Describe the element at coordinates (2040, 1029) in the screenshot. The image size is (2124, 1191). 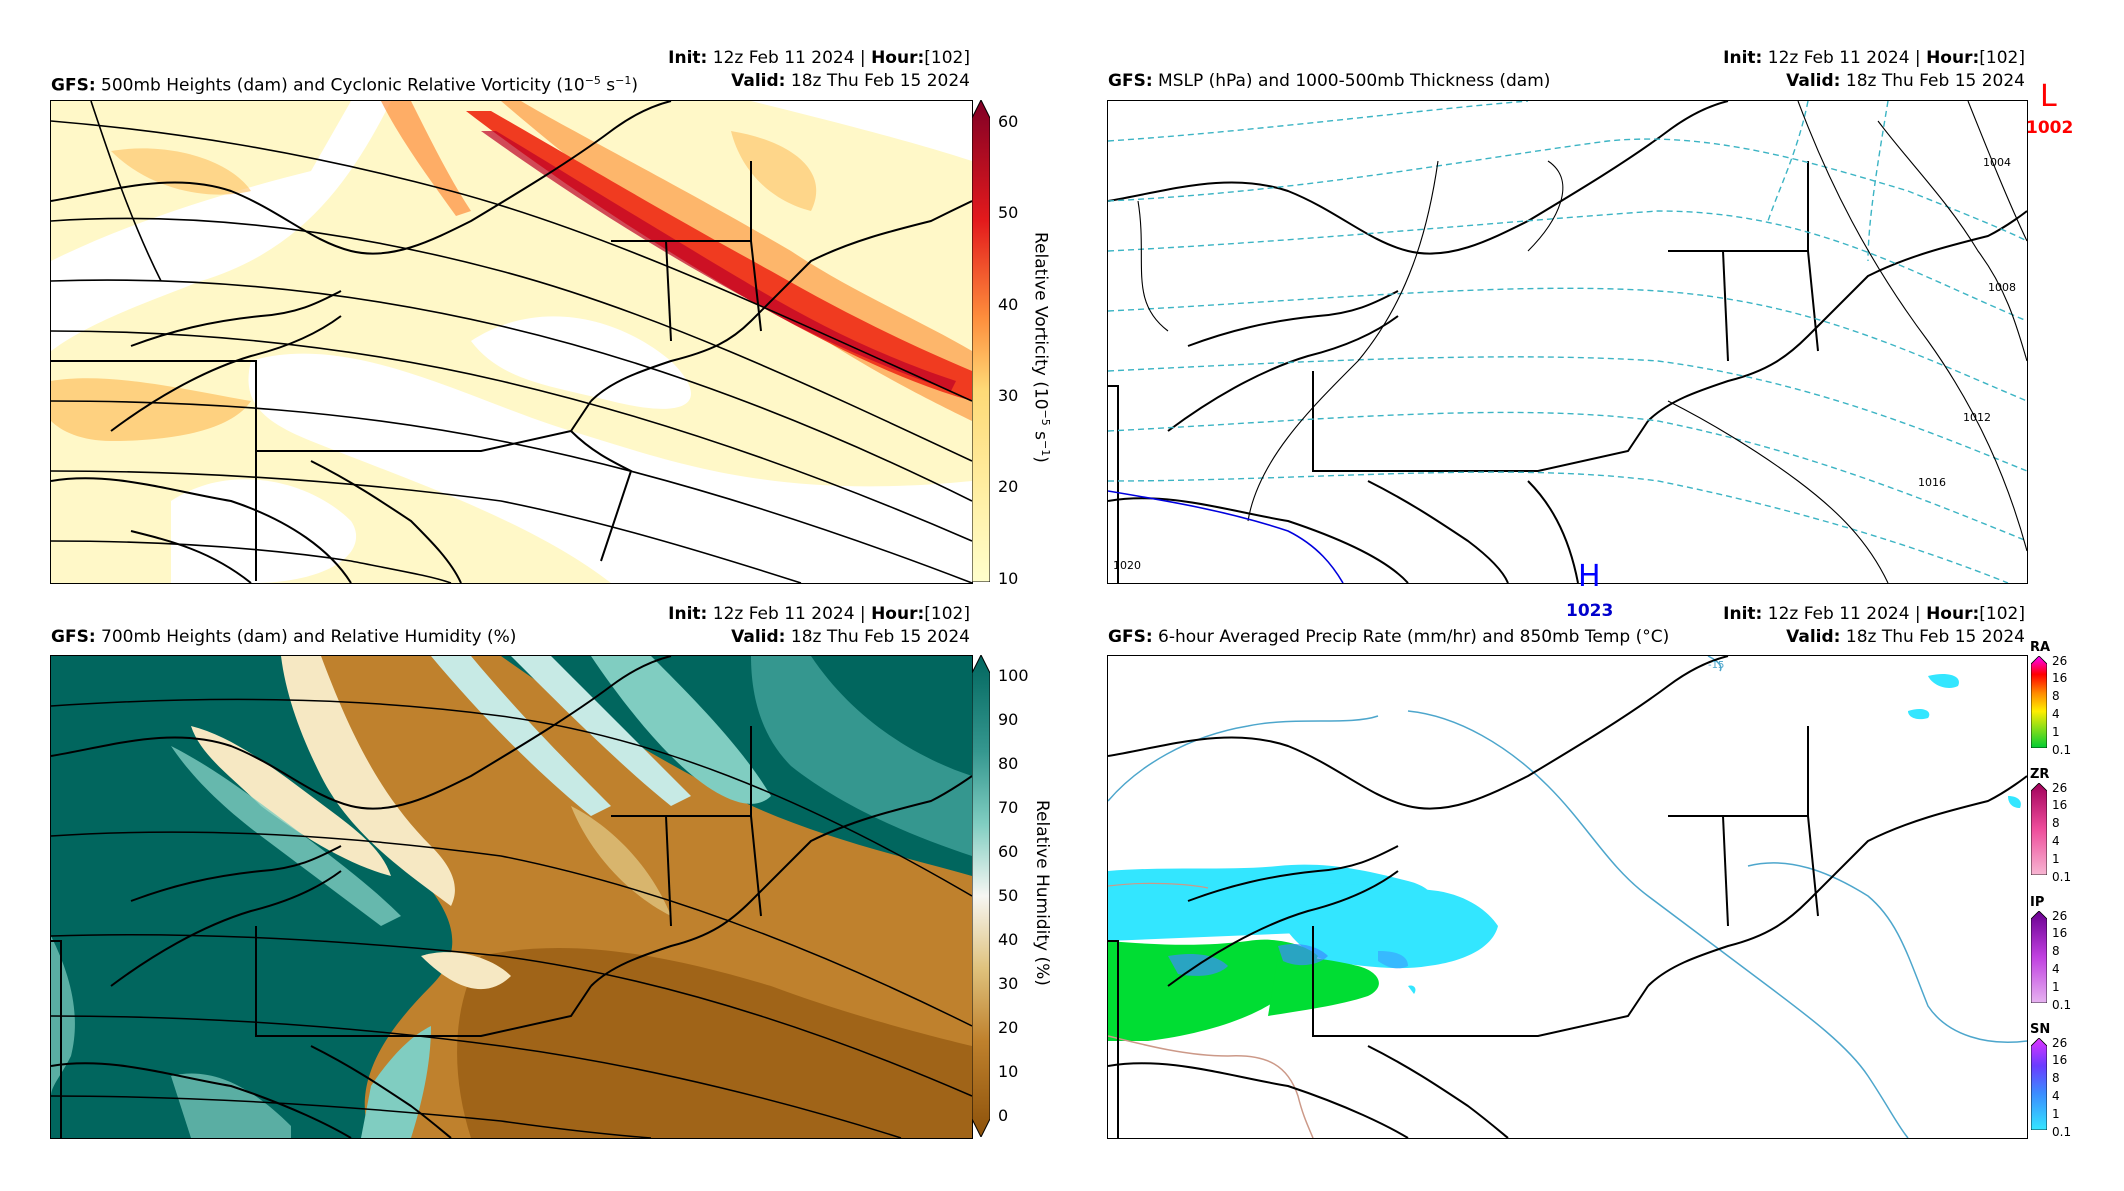
I see `ptype-label-snow: SN` at that location.